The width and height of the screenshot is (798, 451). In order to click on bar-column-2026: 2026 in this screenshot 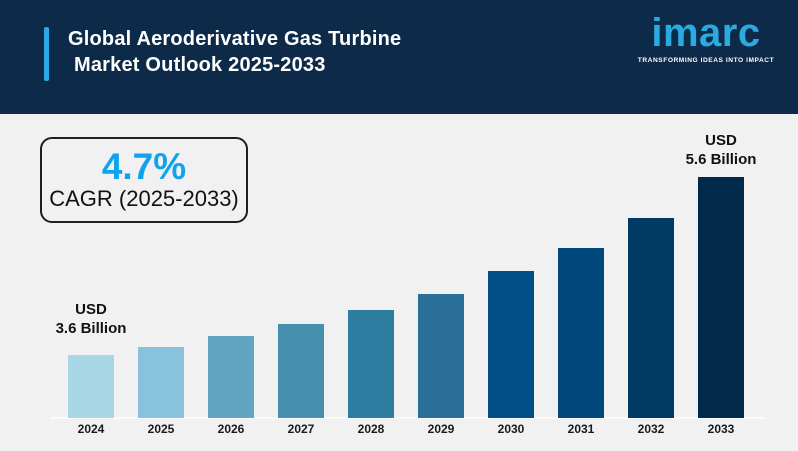, I will do `click(231, 386)`.